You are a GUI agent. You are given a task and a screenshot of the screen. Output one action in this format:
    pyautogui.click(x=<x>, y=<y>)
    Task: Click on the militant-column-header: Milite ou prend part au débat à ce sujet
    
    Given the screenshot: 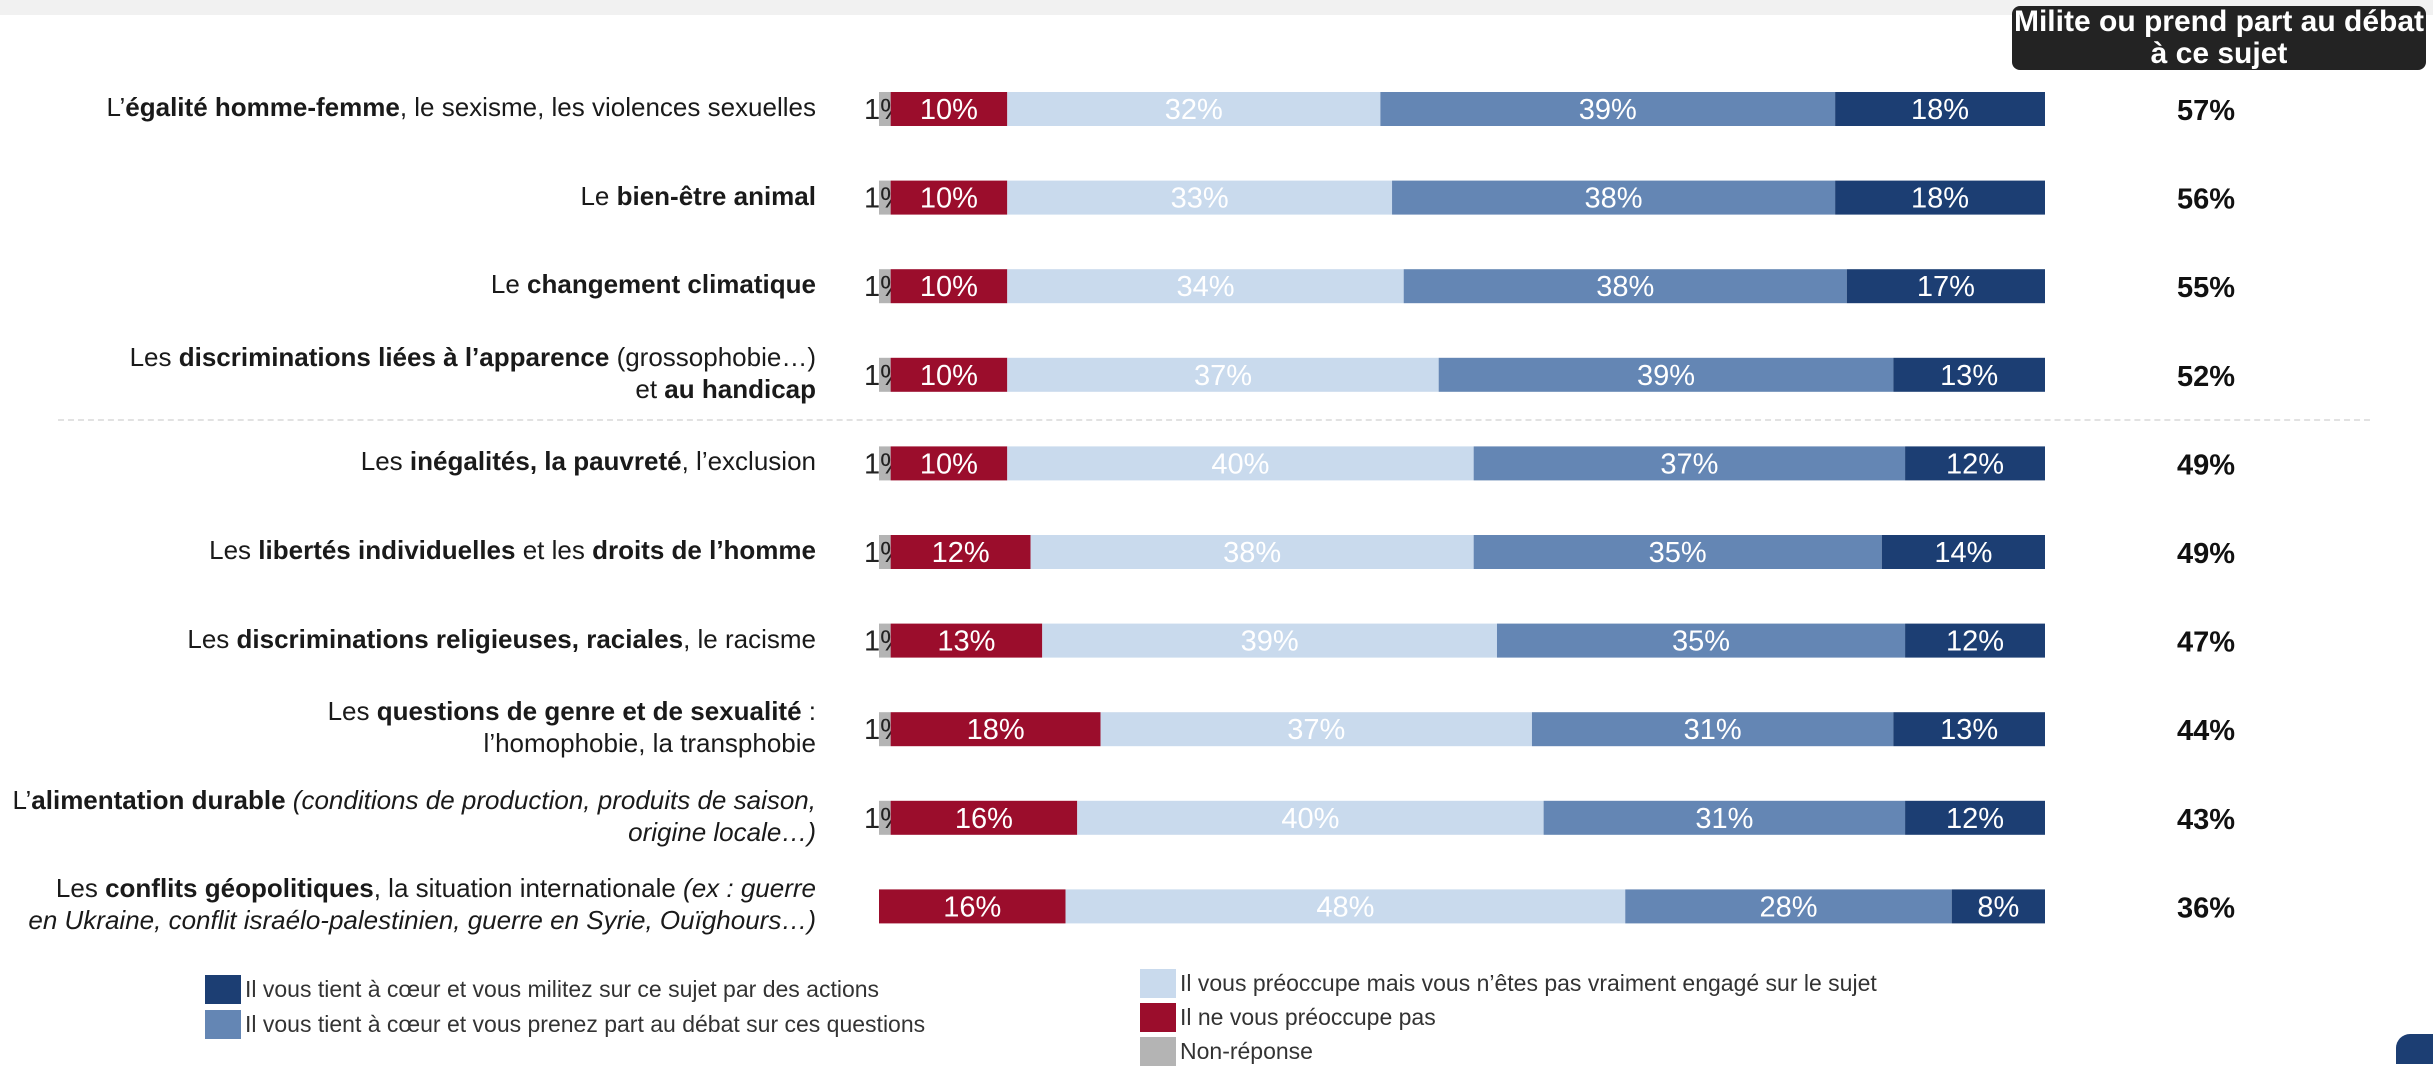 What is the action you would take?
    pyautogui.click(x=2219, y=38)
    